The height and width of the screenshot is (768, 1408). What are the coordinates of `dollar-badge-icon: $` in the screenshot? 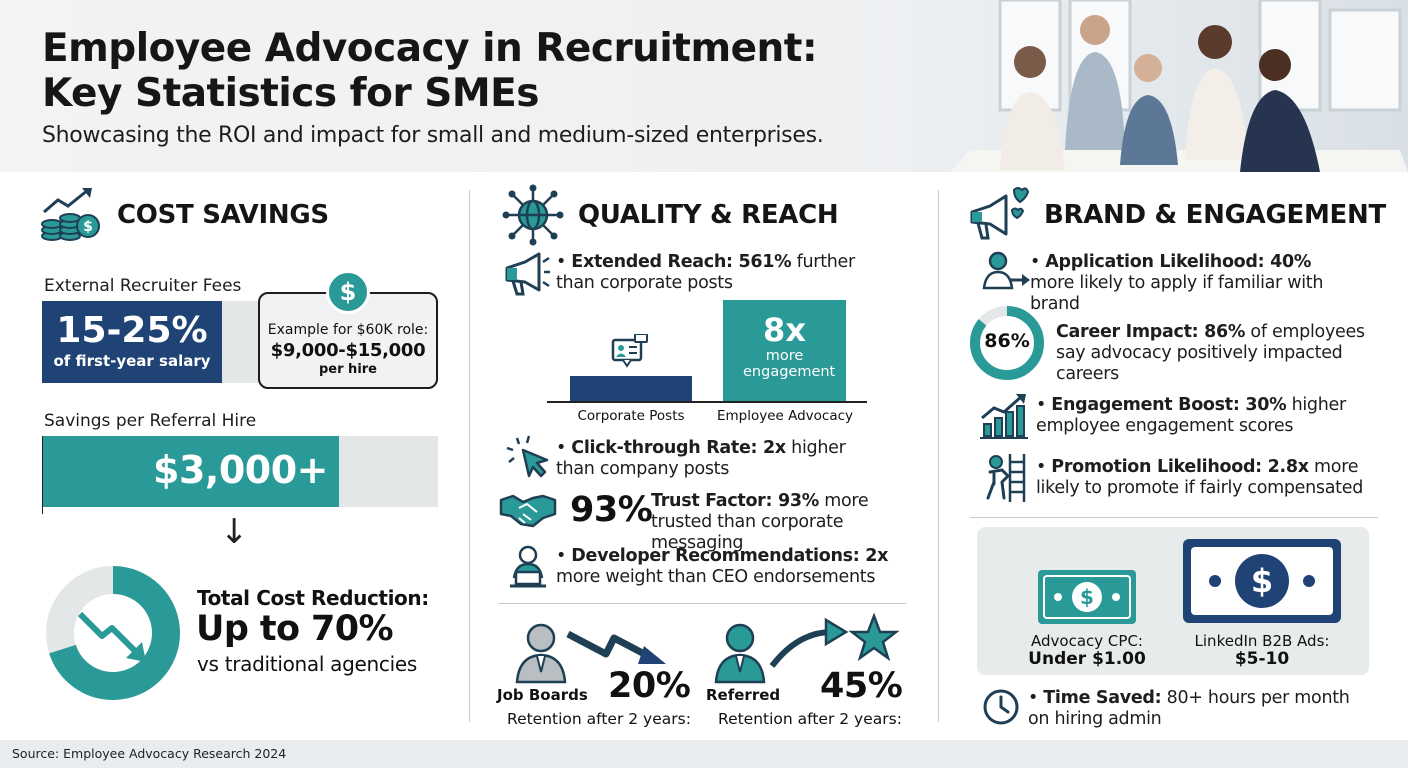 It's located at (348, 292).